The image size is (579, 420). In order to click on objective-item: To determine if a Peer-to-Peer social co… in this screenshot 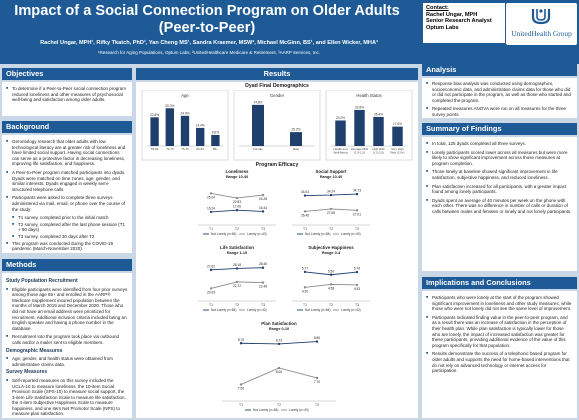, I will do `click(67, 94)`.